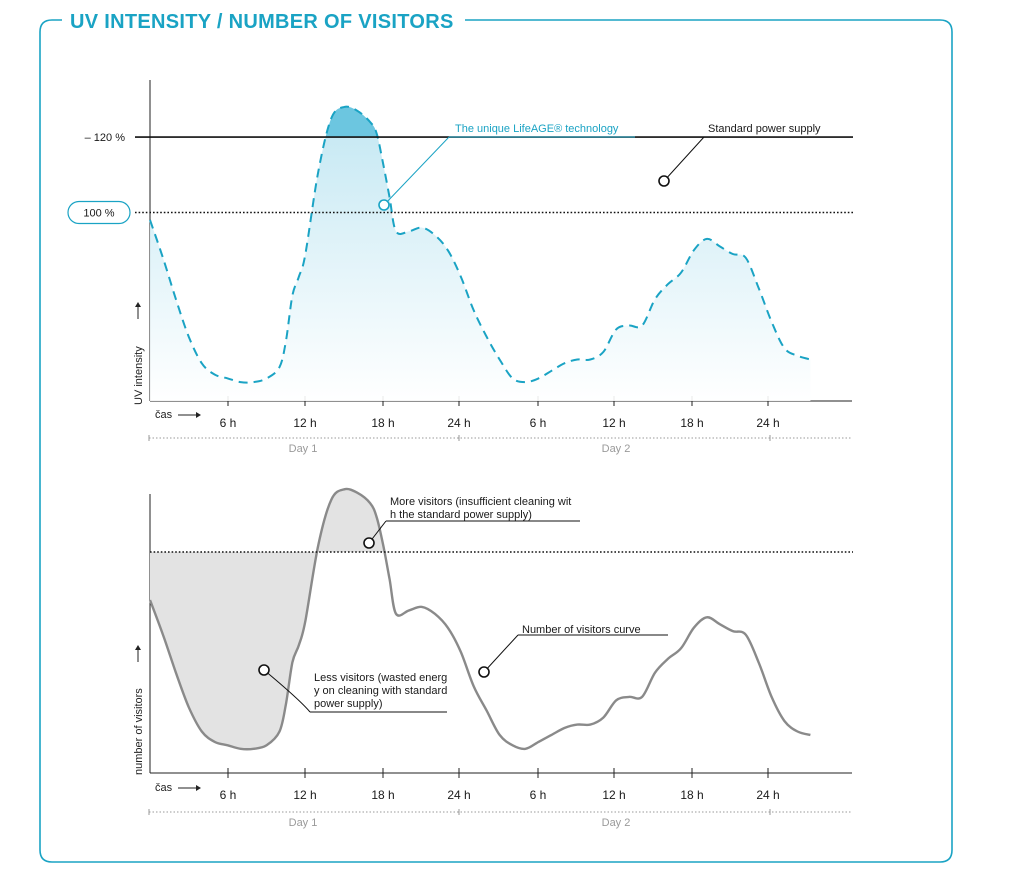  Describe the element at coordinates (684, 159) in the screenshot. I see `standard-supply-annotation-leader` at that location.